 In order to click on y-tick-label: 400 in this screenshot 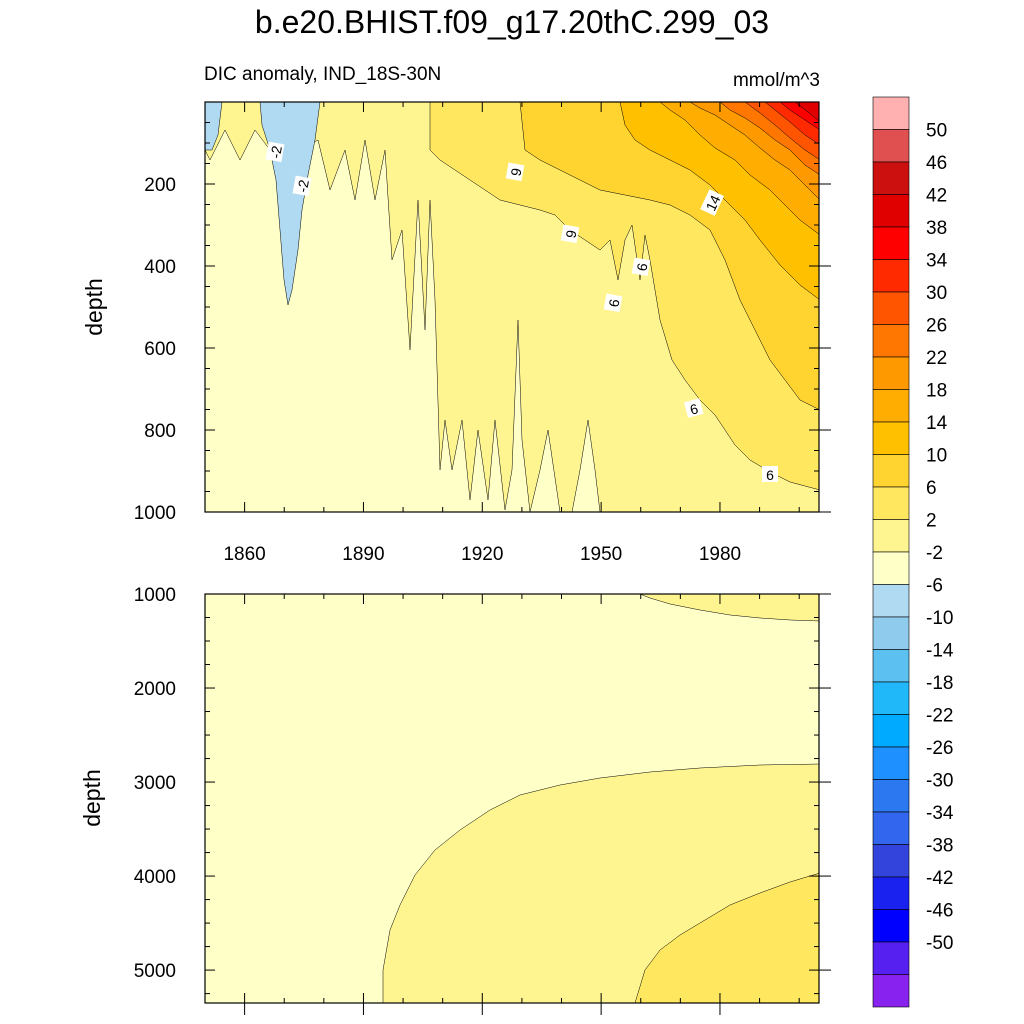, I will do `click(160, 267)`.